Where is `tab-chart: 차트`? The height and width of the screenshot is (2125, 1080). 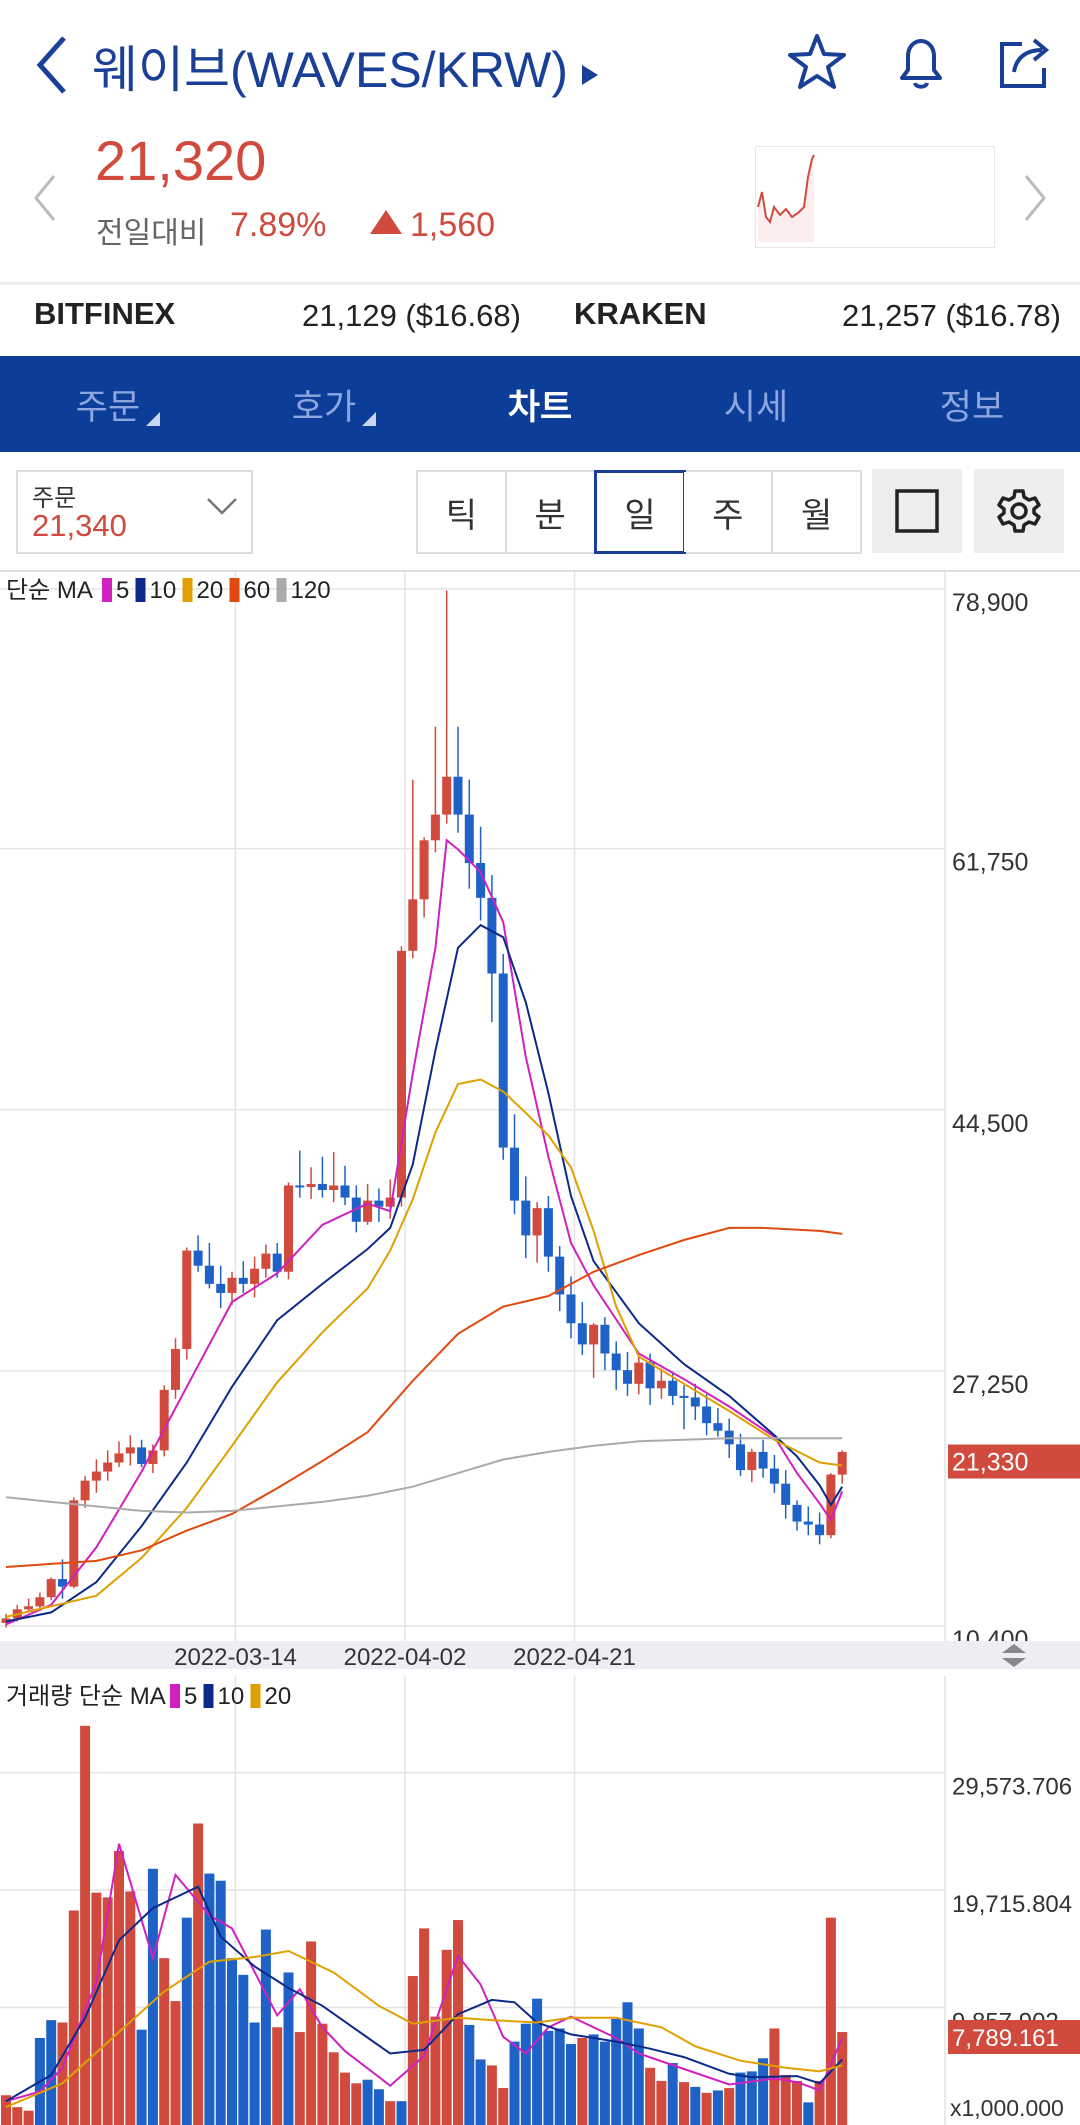
tab-chart: 차트 is located at coordinates (540, 404).